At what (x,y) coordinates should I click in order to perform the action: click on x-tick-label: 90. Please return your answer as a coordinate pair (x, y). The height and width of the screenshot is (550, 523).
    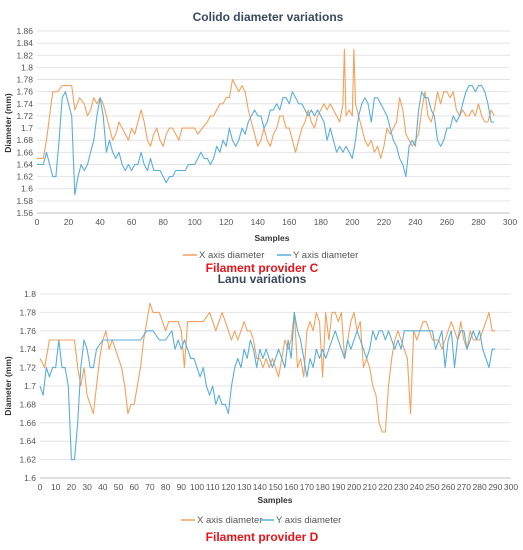
    Looking at the image, I should click on (182, 487).